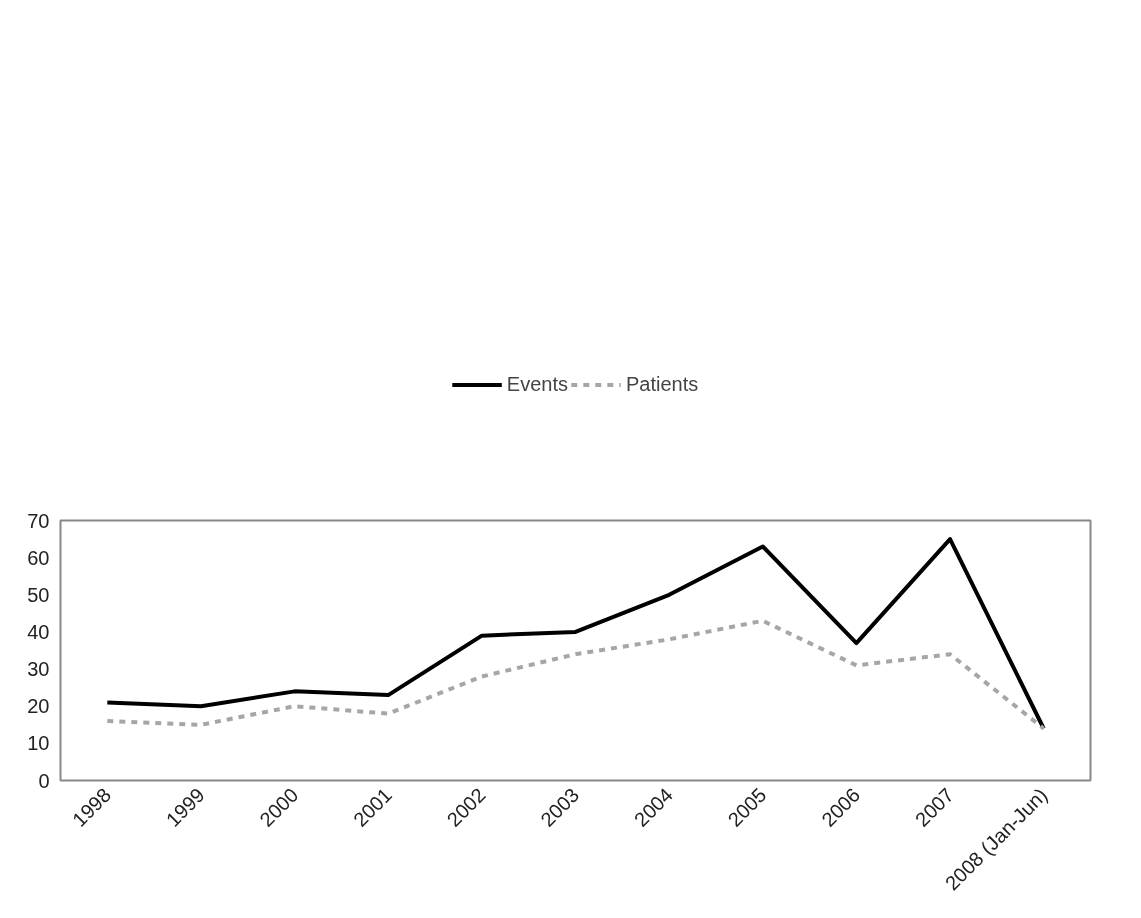  What do you see at coordinates (38, 557) in the screenshot?
I see `y-tick-label: 60` at bounding box center [38, 557].